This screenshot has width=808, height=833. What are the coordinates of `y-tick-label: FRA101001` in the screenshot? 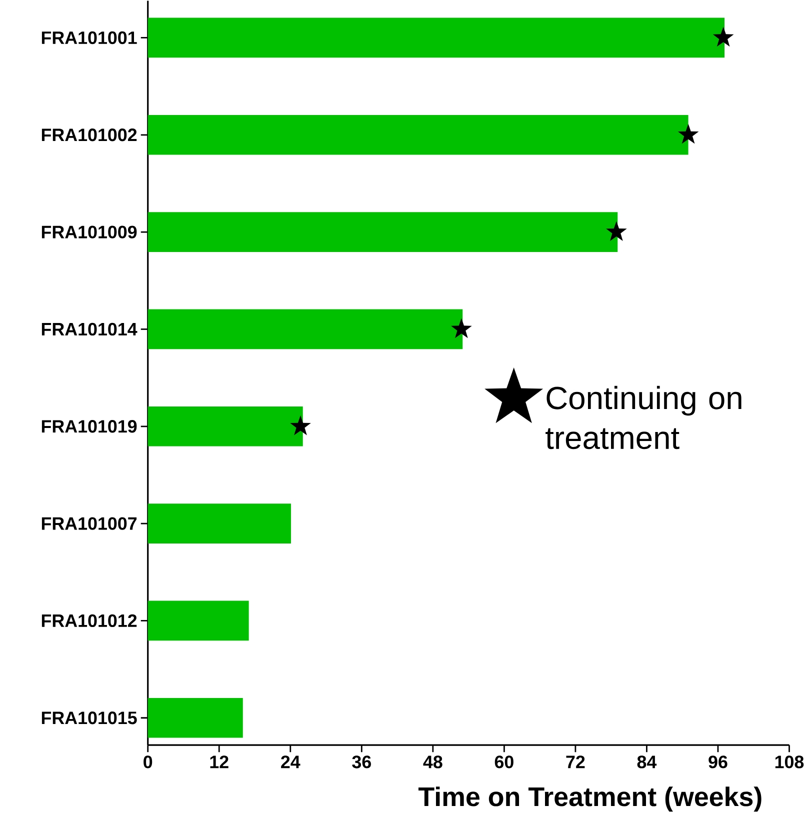 It's located at (90, 37).